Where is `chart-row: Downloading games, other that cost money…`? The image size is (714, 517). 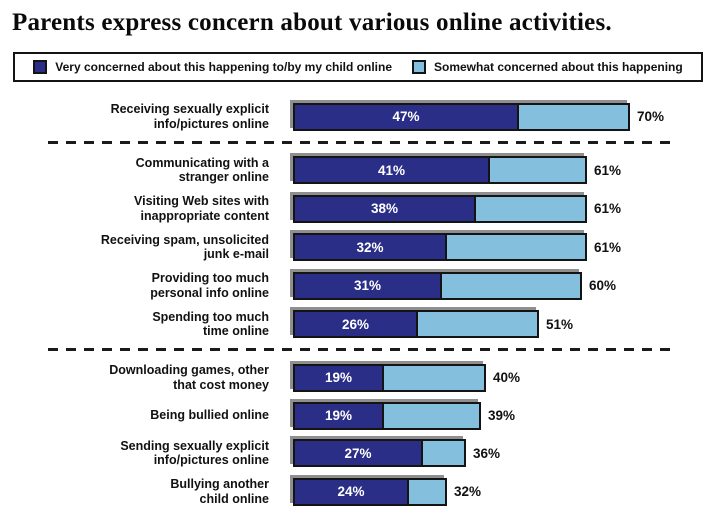 chart-row: Downloading games, other that cost money… is located at coordinates (357, 378).